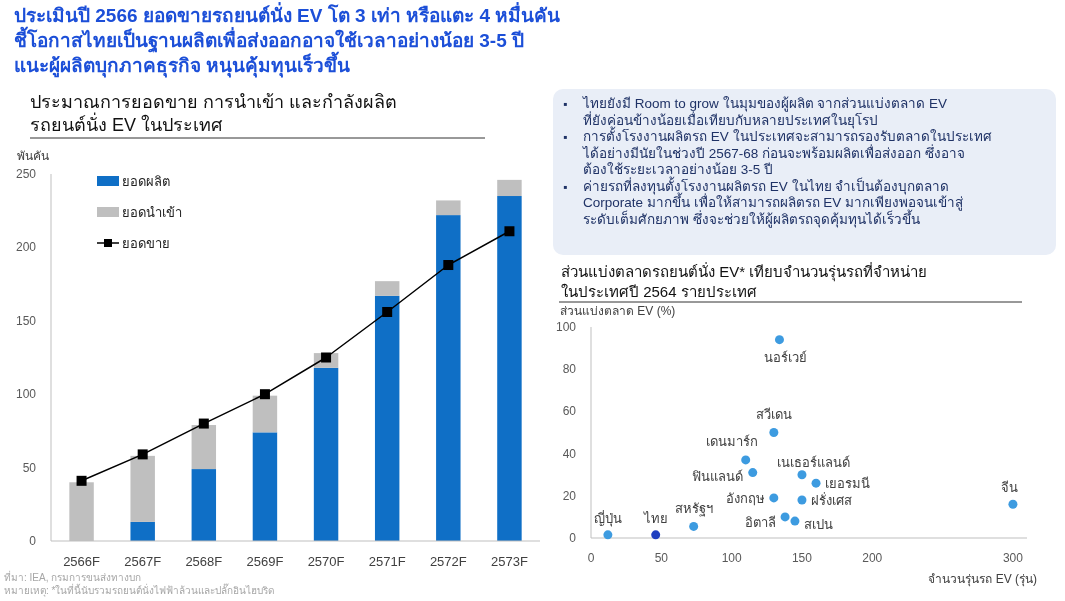  I want to click on chart-title: ส่วนแบ่งตลาดรถยนต์นั่ง EV* เทียบจำนวนรุ่นรถที่จำหน่าย ในประเทศปี 2564 รายประเทศ, so click(744, 280).